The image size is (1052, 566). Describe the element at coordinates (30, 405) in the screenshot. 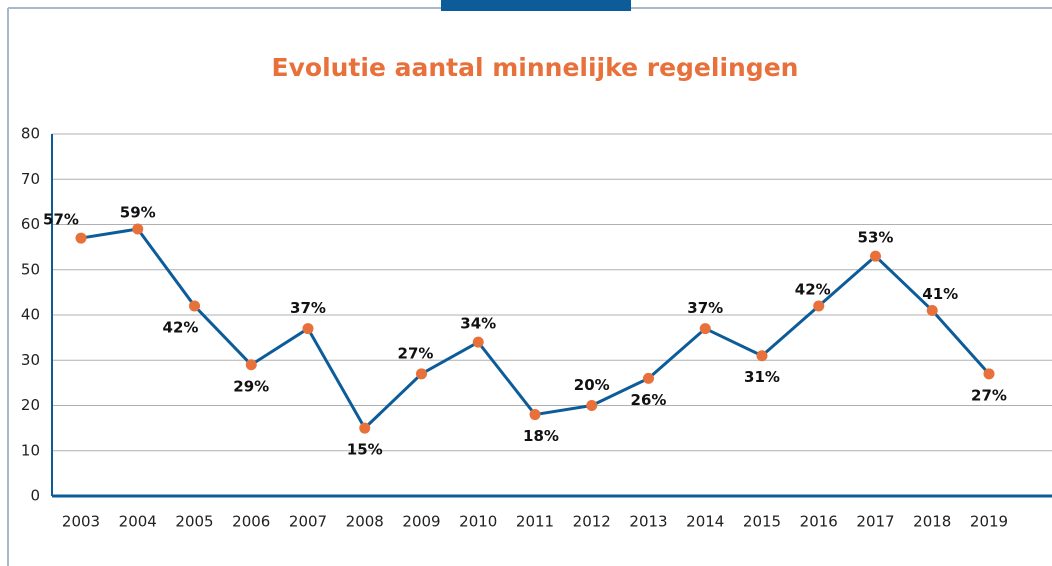

I see `y-tick-label: 20` at that location.